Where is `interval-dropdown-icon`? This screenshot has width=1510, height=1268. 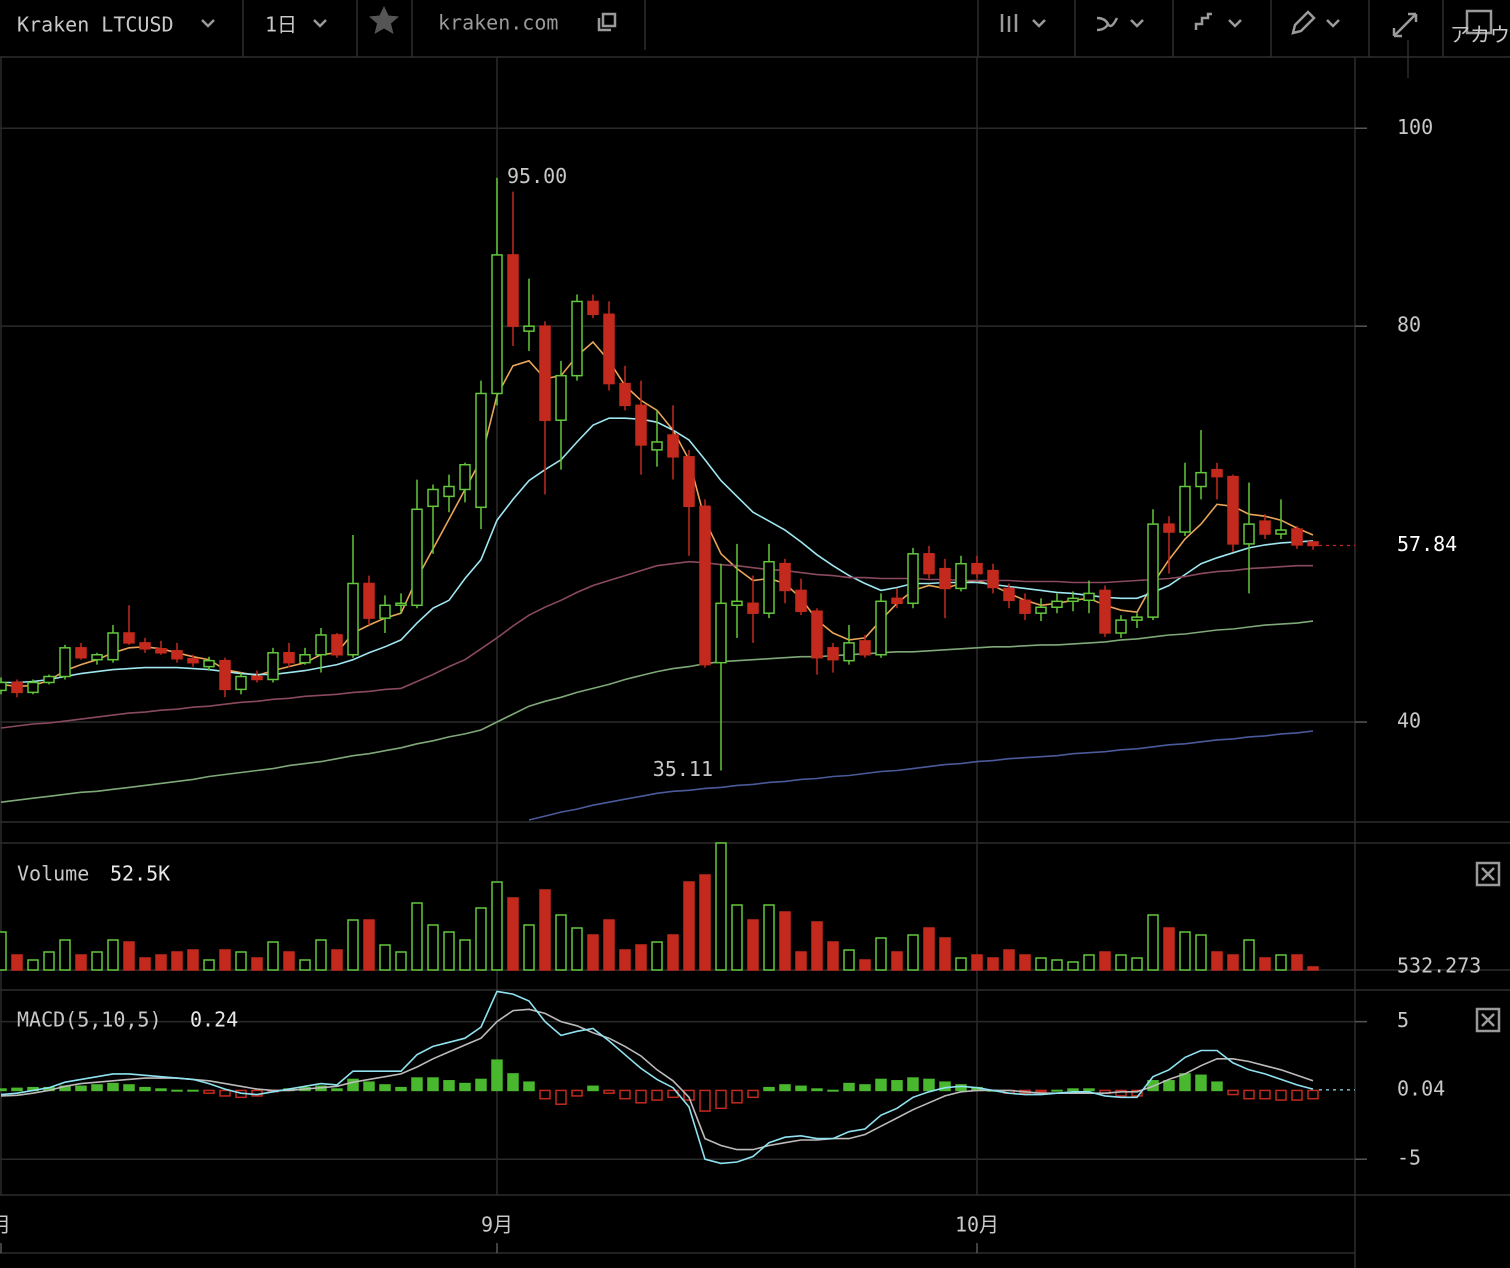 interval-dropdown-icon is located at coordinates (320, 23).